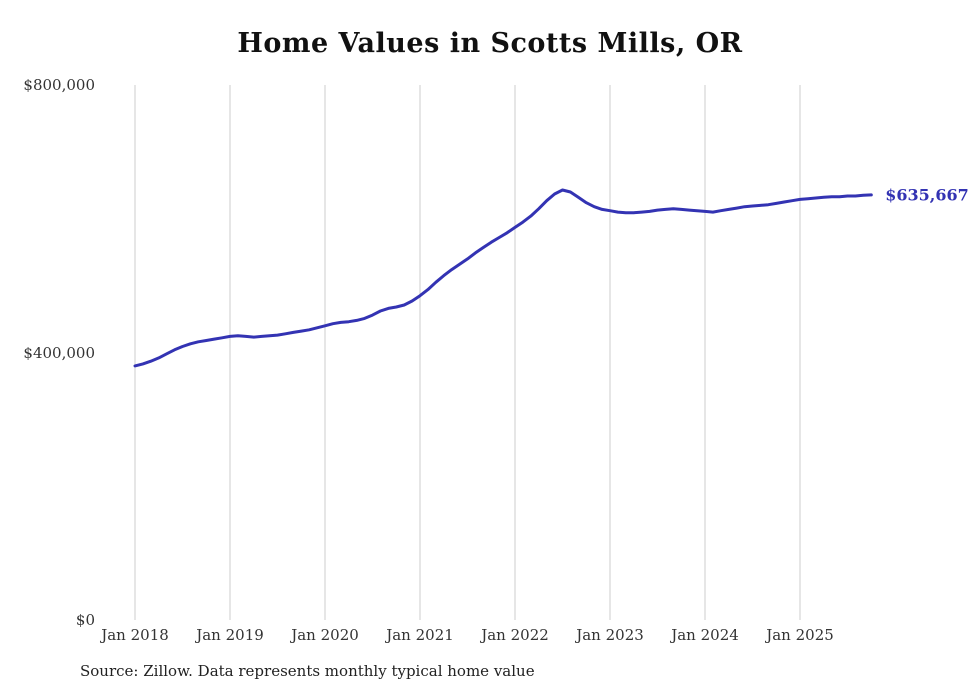 The height and width of the screenshot is (699, 980). What do you see at coordinates (927, 195) in the screenshot?
I see `current-value-label: $635,667` at bounding box center [927, 195].